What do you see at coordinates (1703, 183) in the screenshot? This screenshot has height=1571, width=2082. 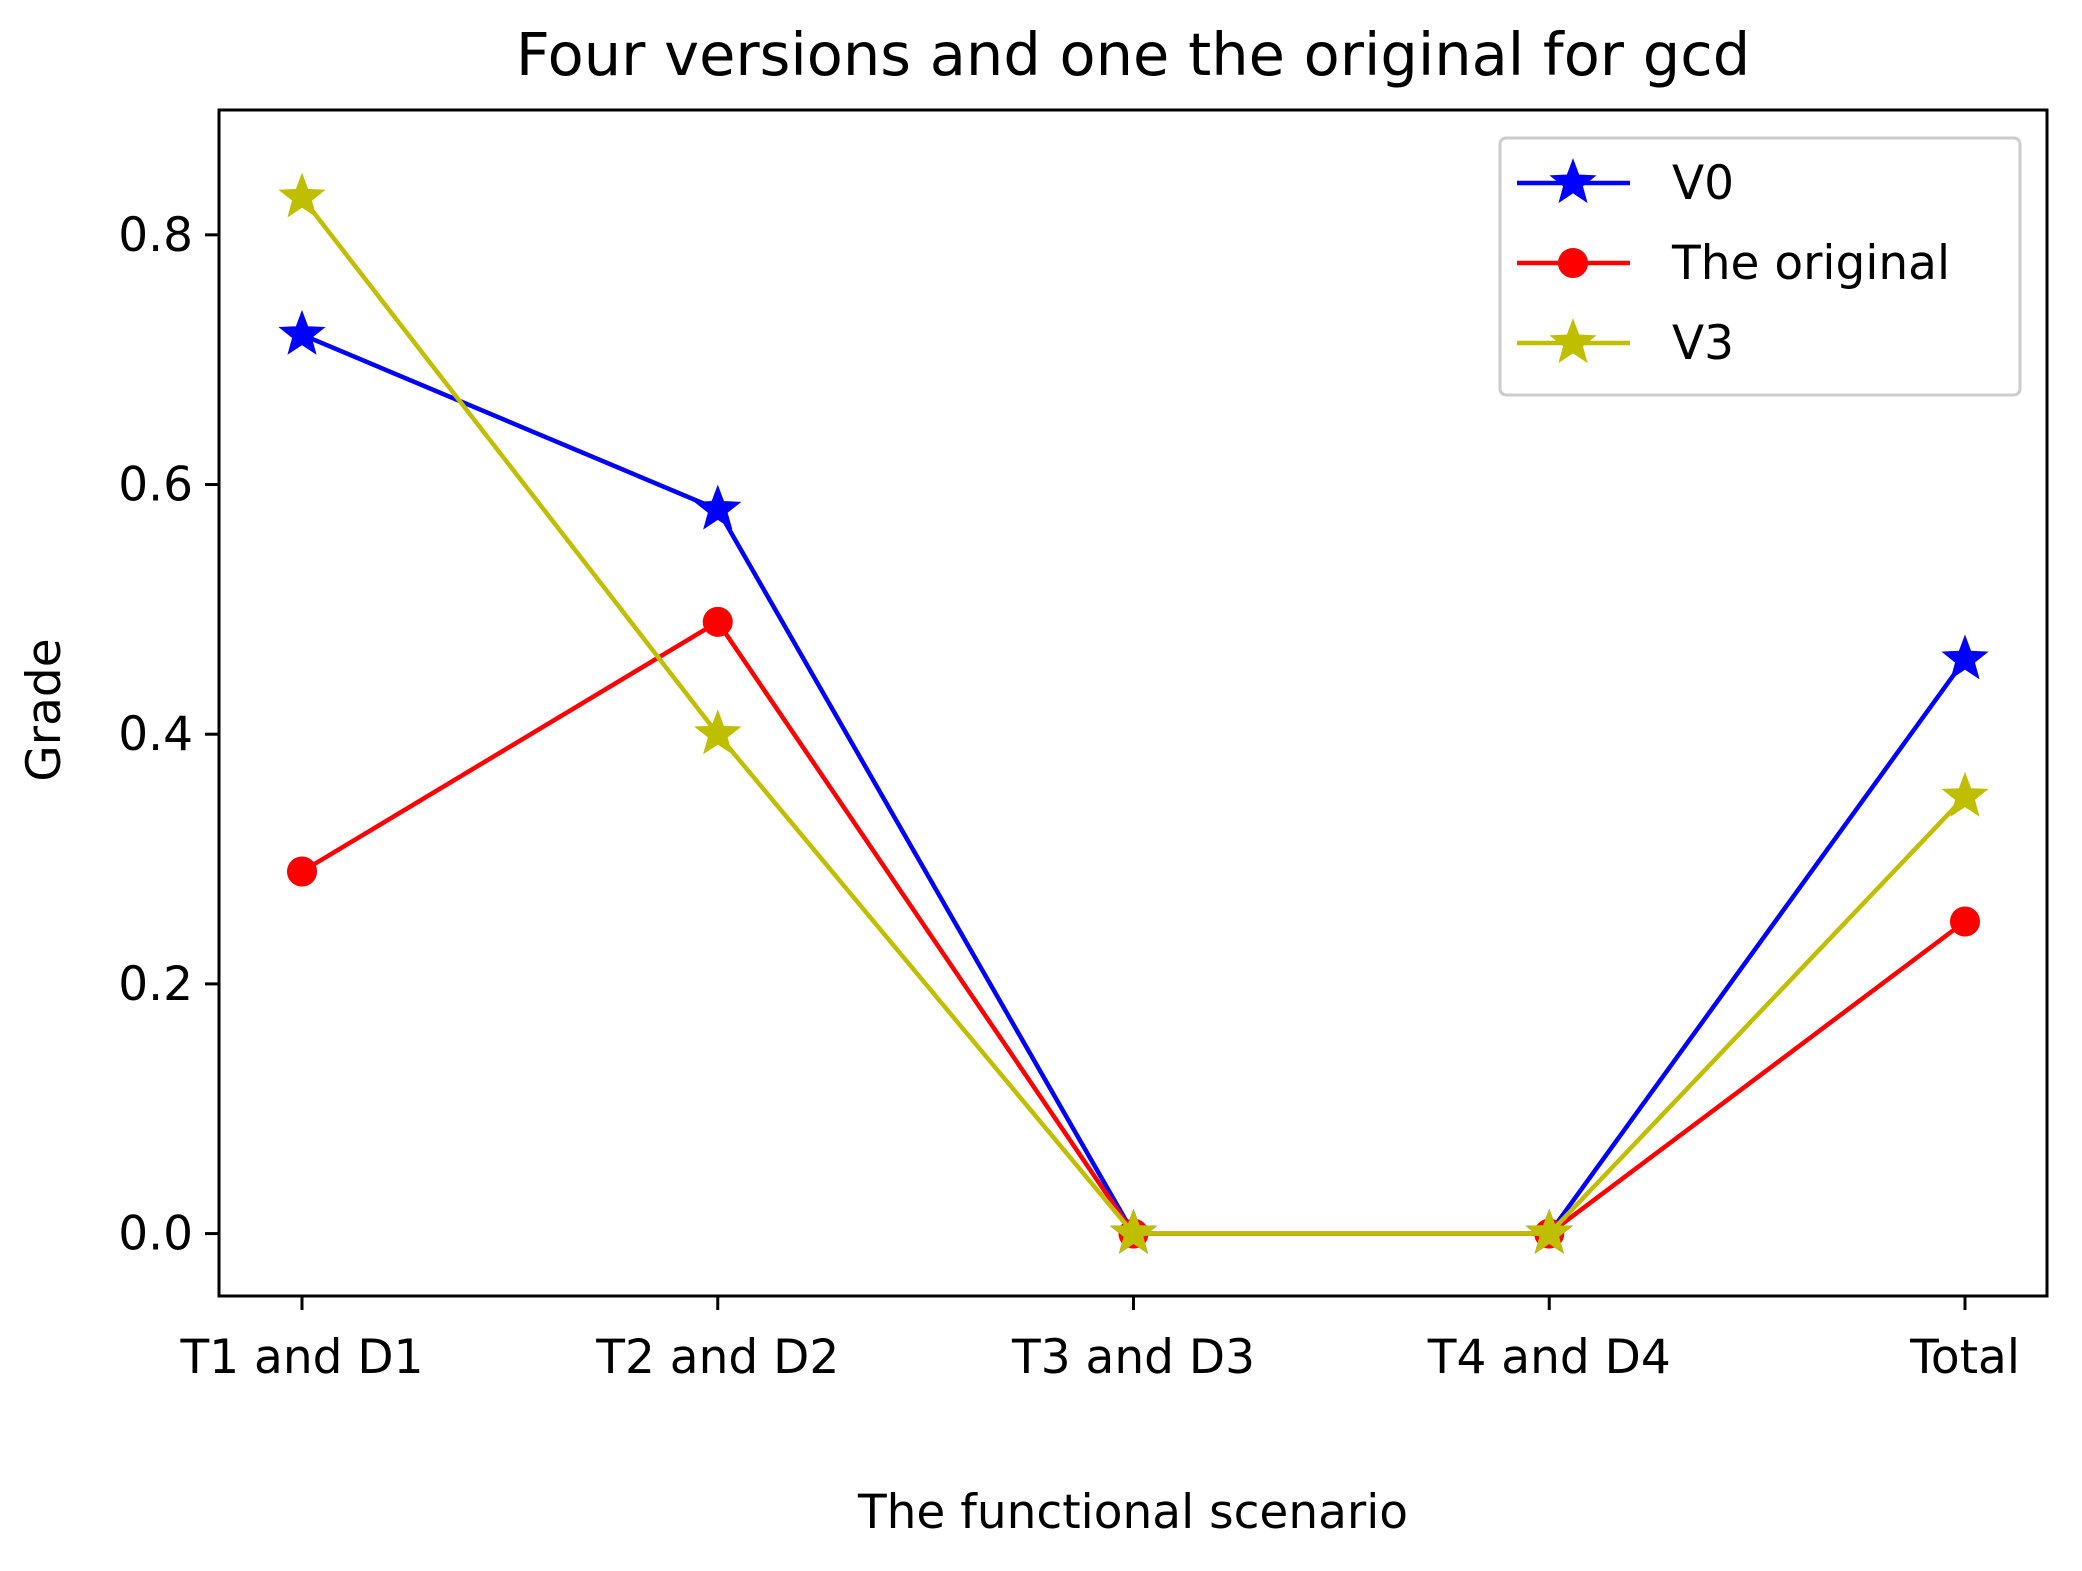 I see `legend-label-0: V0` at bounding box center [1703, 183].